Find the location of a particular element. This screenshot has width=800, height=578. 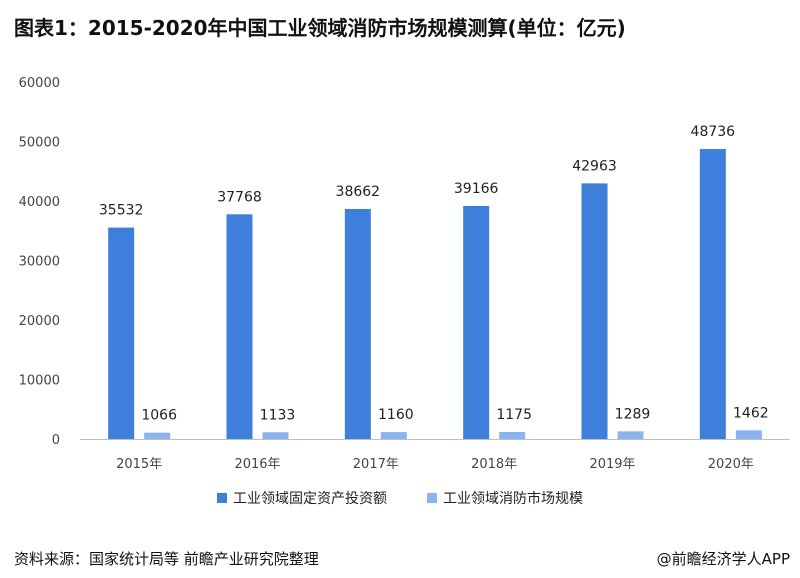

y-tick-label: 60000 is located at coordinates (39, 83).